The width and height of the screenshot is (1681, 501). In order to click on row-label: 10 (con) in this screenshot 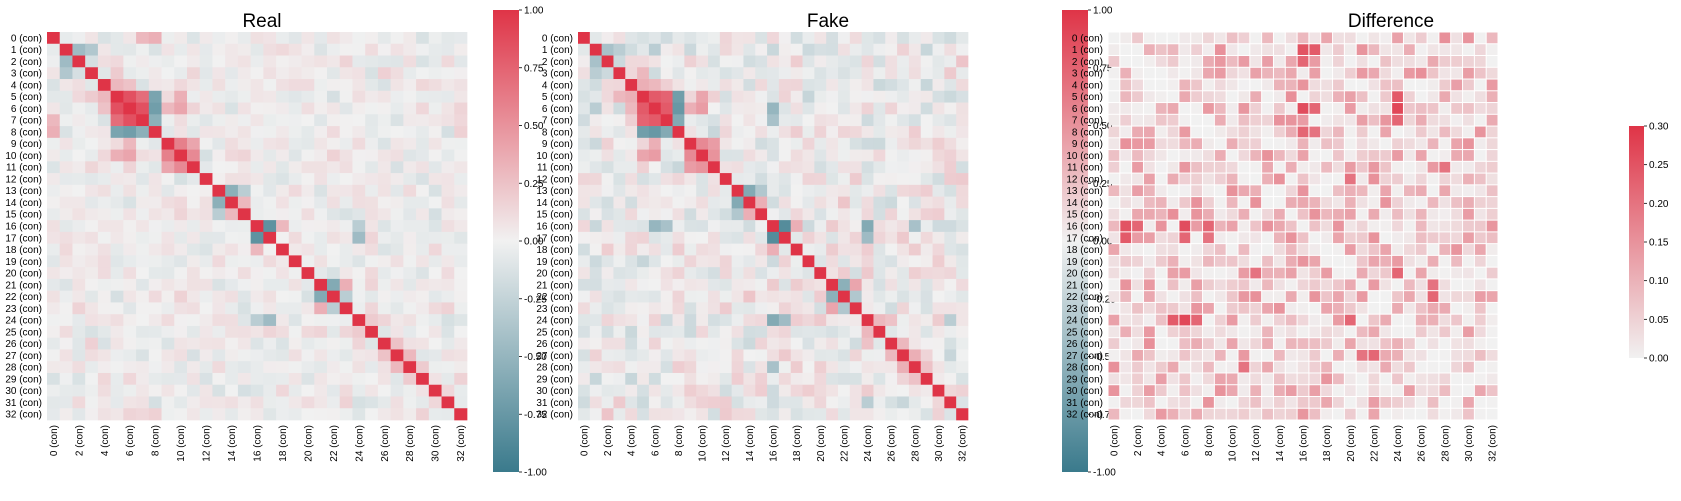, I will do `click(23, 156)`.